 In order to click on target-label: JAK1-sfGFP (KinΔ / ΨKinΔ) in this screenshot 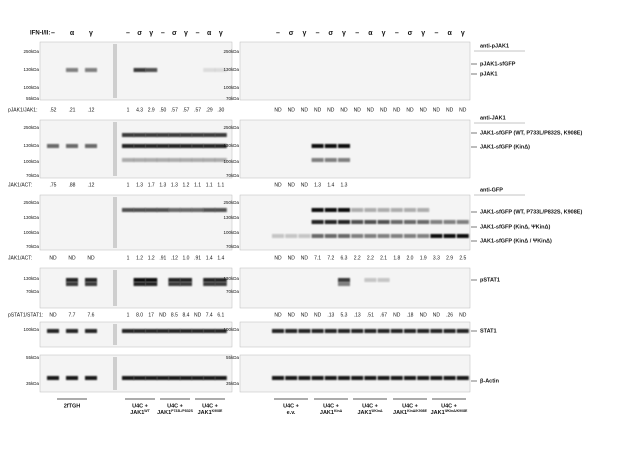, I will do `click(516, 241)`.